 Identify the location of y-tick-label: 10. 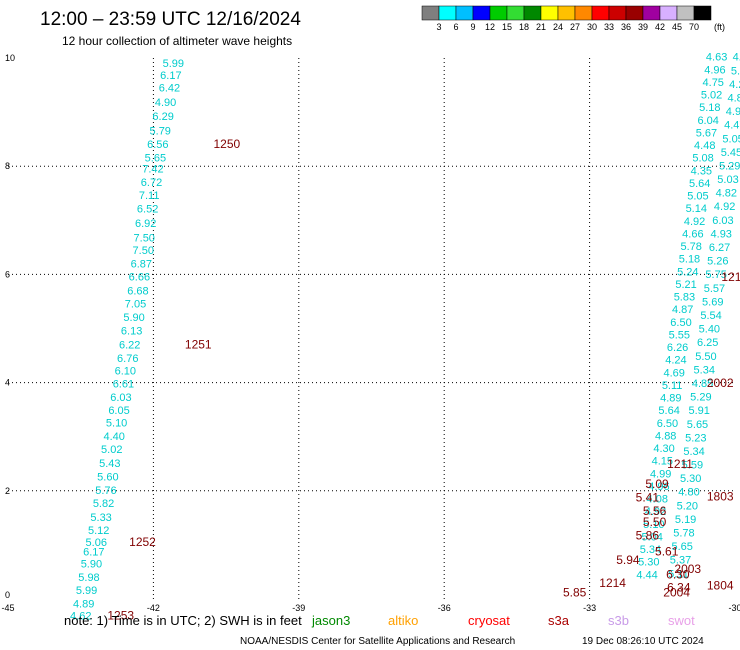
(10, 58).